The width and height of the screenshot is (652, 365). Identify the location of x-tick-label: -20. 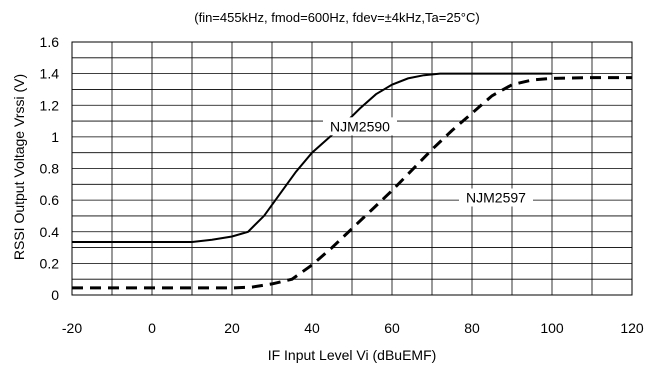
(72, 328).